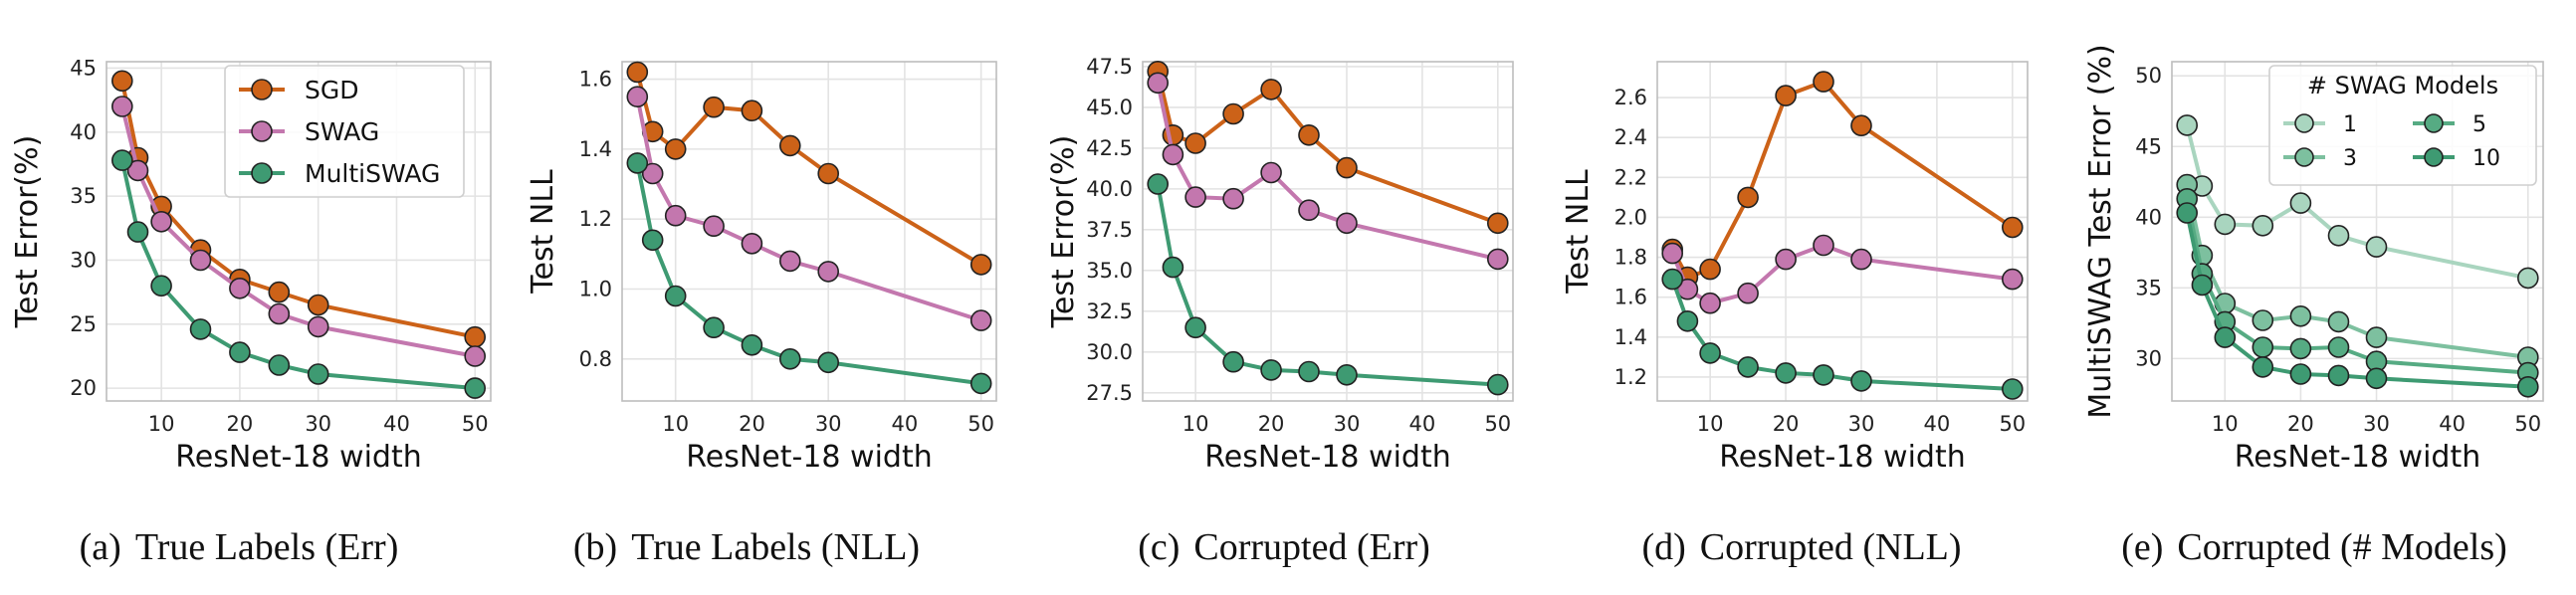 The width and height of the screenshot is (2576, 595). Describe the element at coordinates (2402, 85) in the screenshot. I see `legend-title: # SWAG Models` at that location.